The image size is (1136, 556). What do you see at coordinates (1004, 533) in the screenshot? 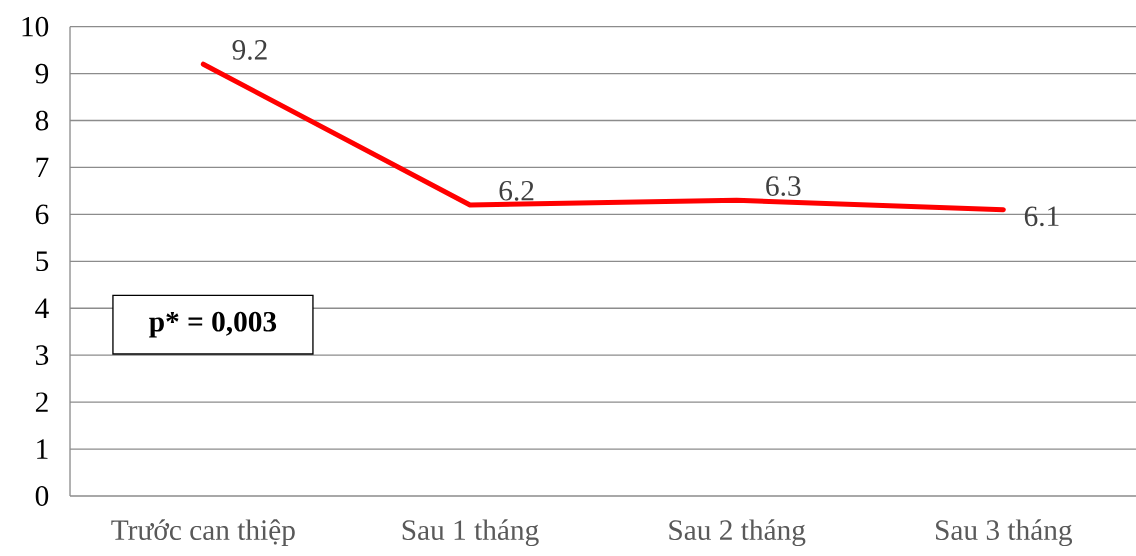
I see `x-tick-label: Sau 3 tháng` at bounding box center [1004, 533].